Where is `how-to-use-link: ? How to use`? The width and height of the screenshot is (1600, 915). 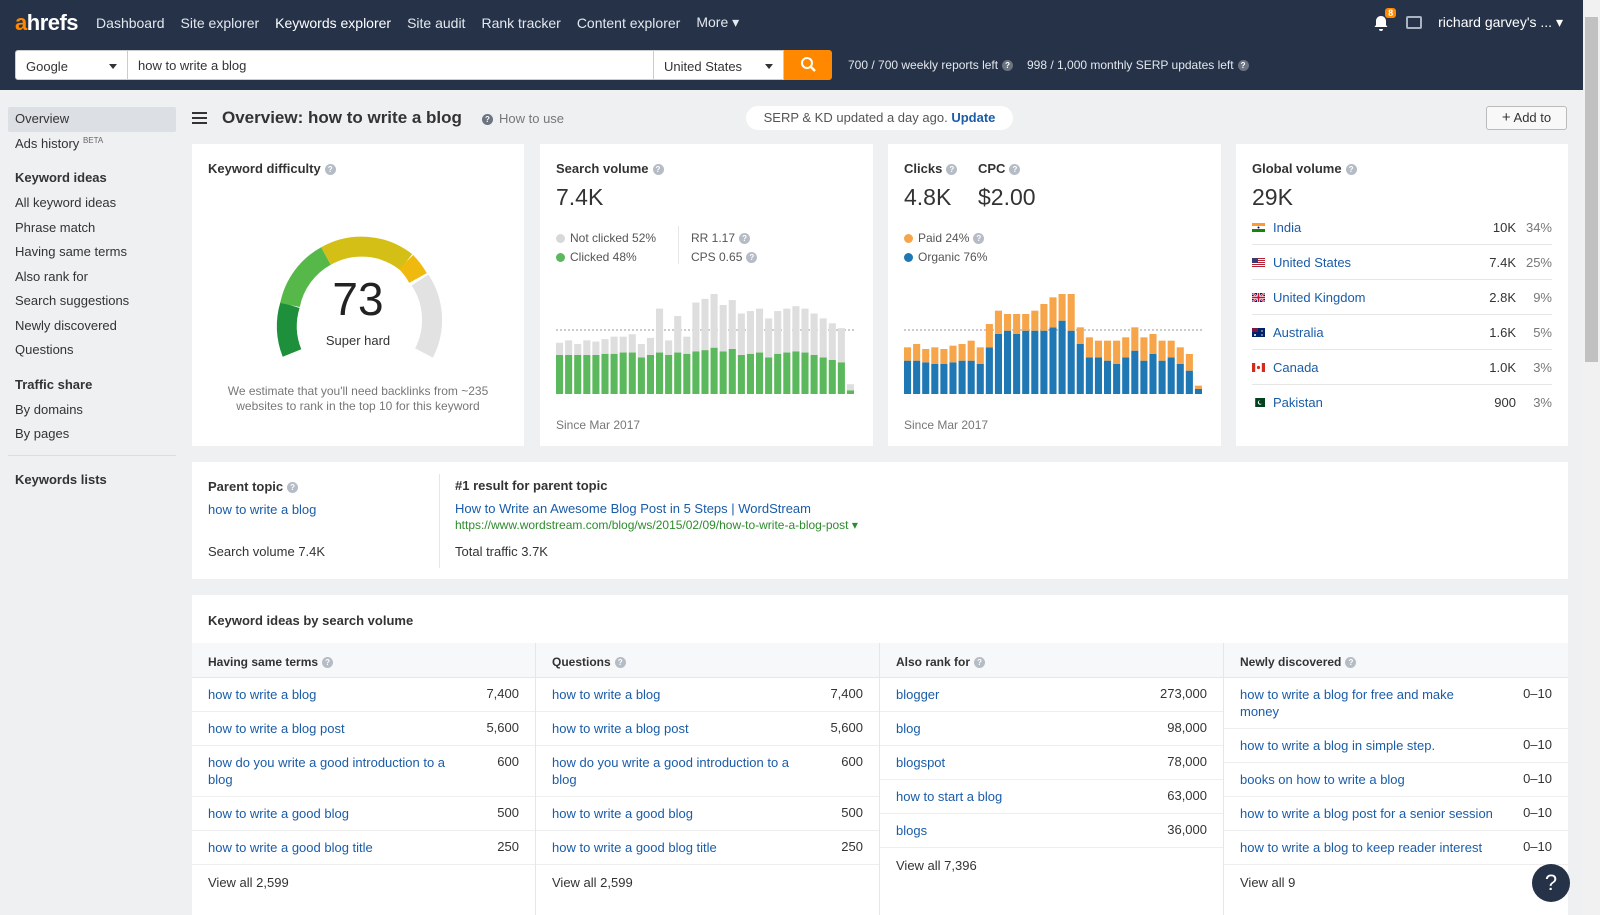
how-to-use-link: ? How to use is located at coordinates (523, 118).